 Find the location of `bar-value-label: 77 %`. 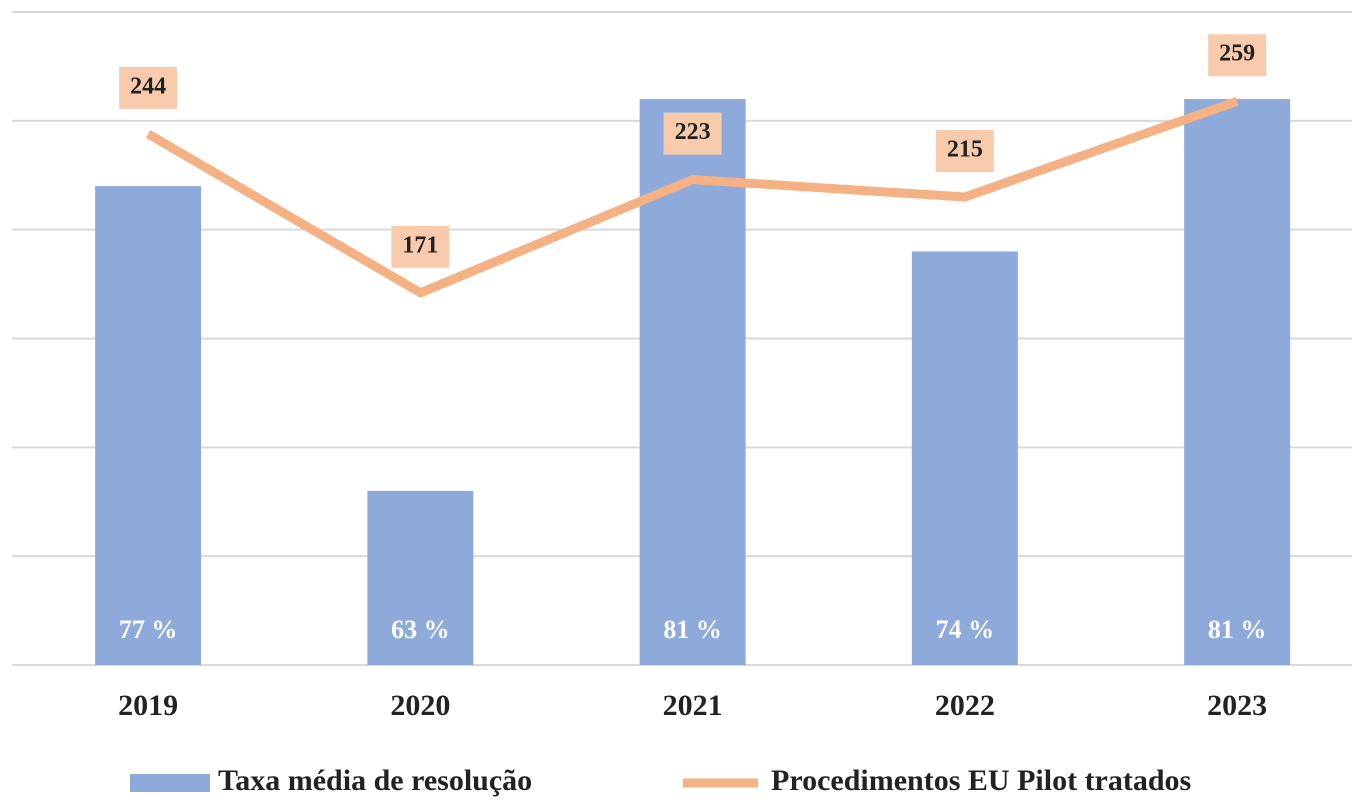

bar-value-label: 77 % is located at coordinates (148, 629).